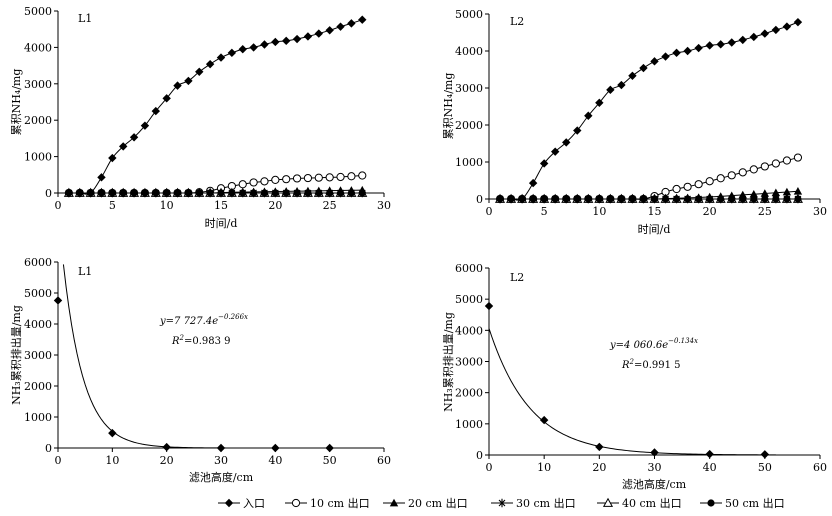  I want to click on series-入口, so click(649, 110).